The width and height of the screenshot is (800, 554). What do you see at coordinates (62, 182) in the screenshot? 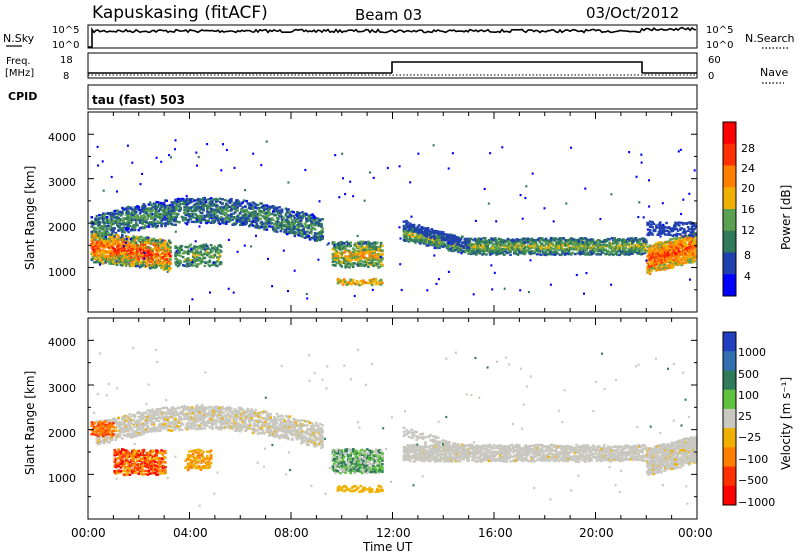
I see `power-ytick-3000: 3000` at bounding box center [62, 182].